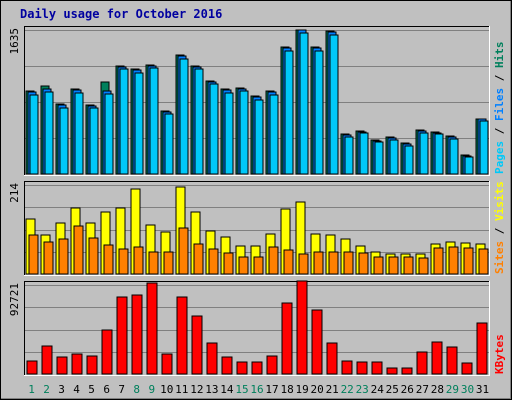  Describe the element at coordinates (499, 157) in the screenshot. I see `legend-item-pages: Pages` at that location.